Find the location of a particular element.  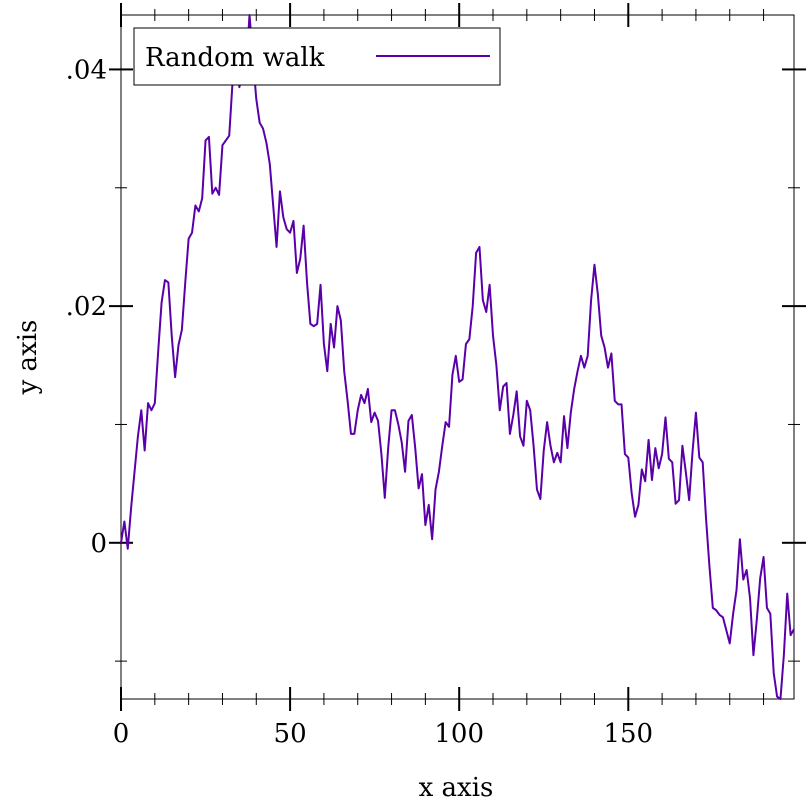

x-tick-label: 50 is located at coordinates (290, 734).